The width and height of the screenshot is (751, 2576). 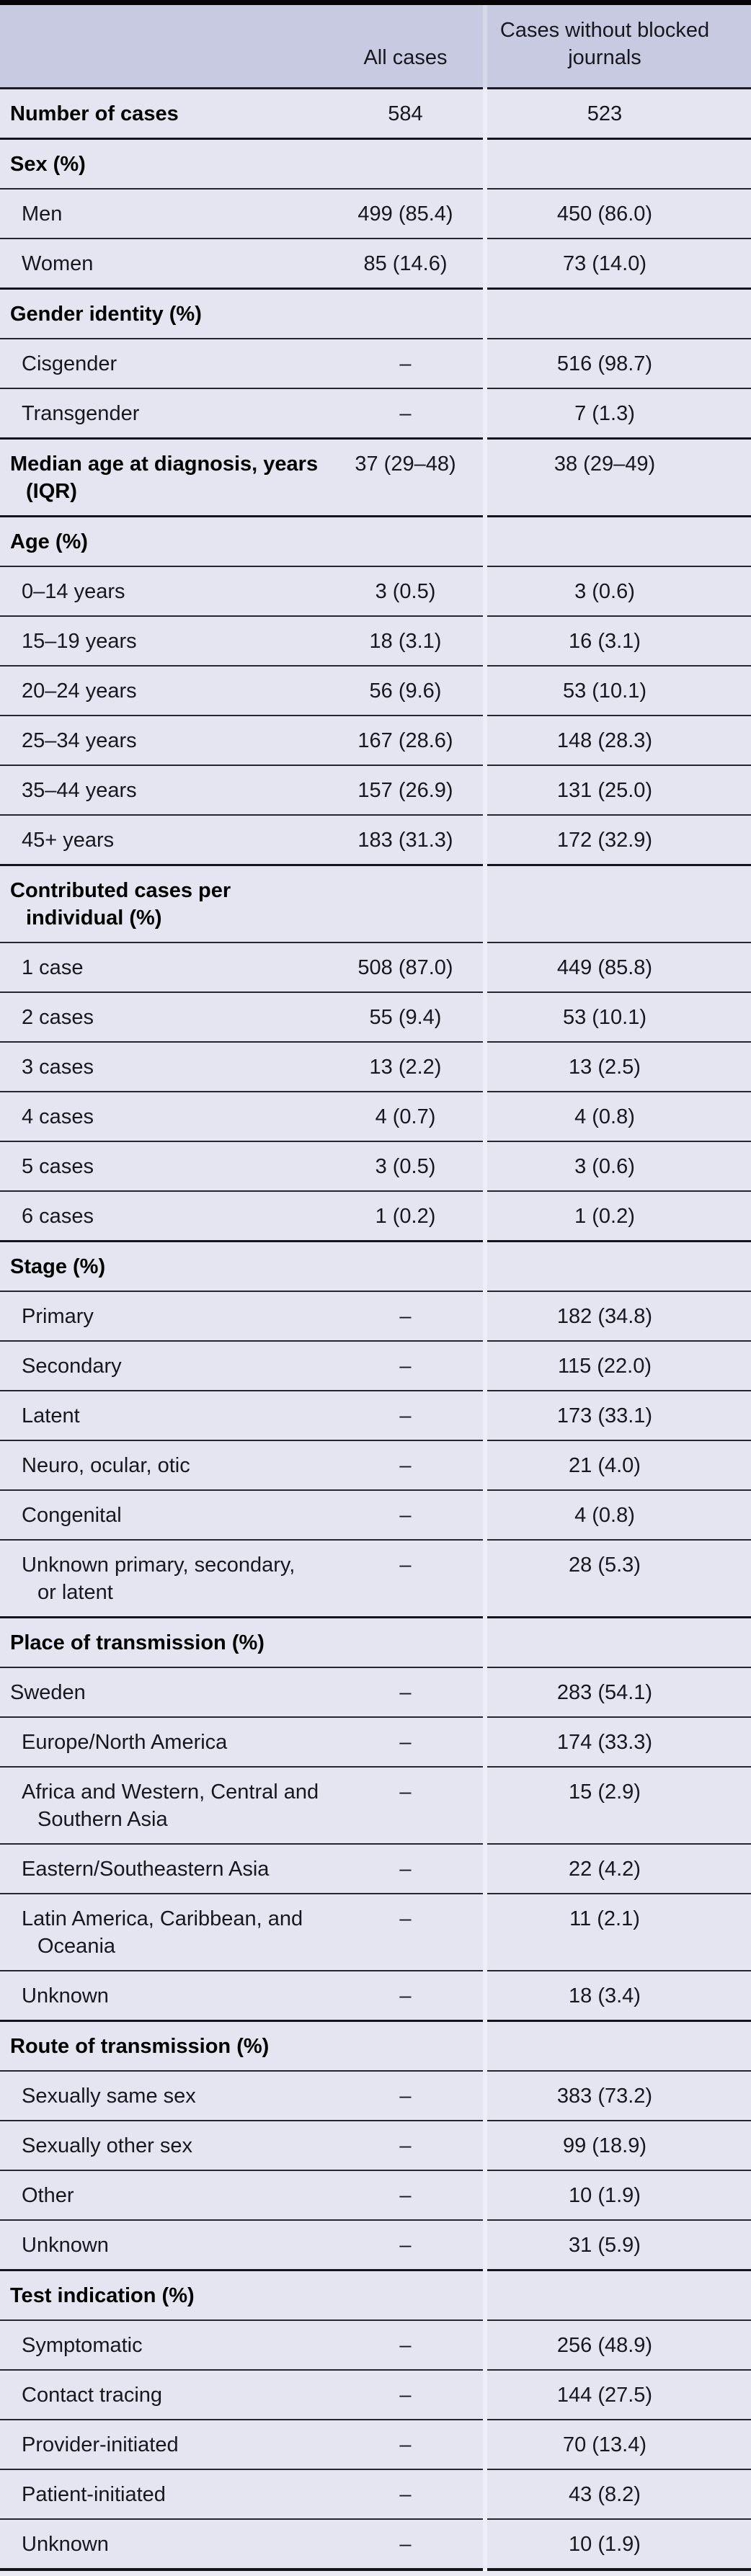 What do you see at coordinates (375, 1016) in the screenshot?
I see `table-row: 2 cases 55 (9.4) 53 (10.1)` at bounding box center [375, 1016].